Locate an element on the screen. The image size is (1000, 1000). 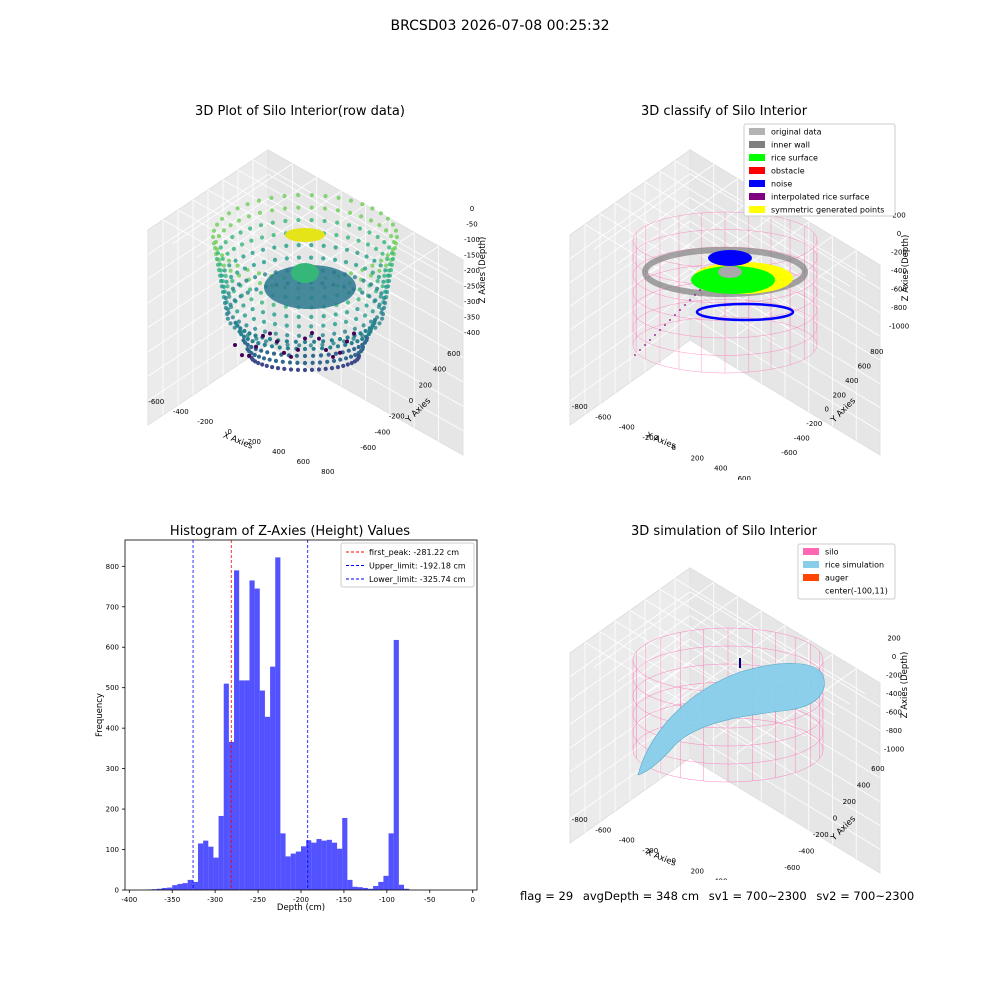
classify-rice-surface-points is located at coordinates (733, 280).